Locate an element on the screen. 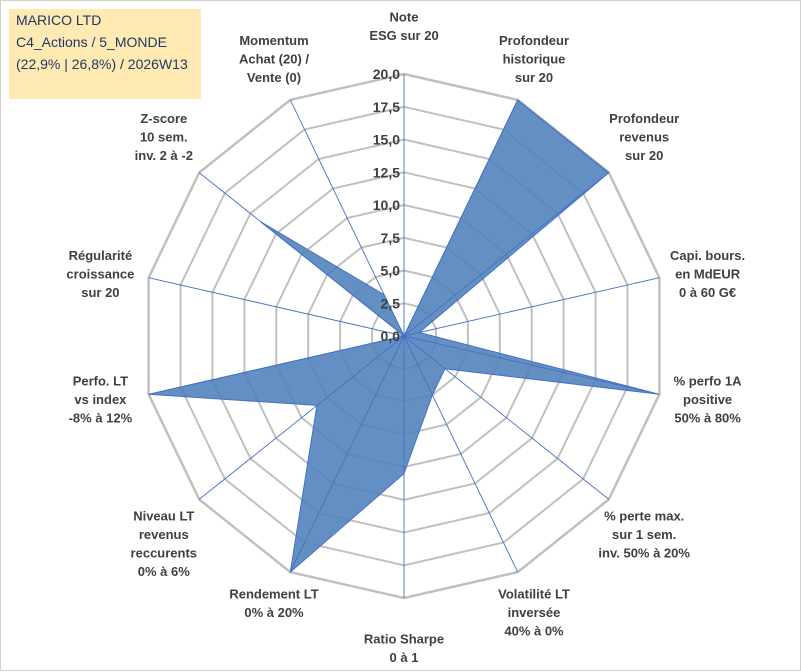 This screenshot has height=672, width=801. axis-label: 0% à 20% is located at coordinates (274, 612).